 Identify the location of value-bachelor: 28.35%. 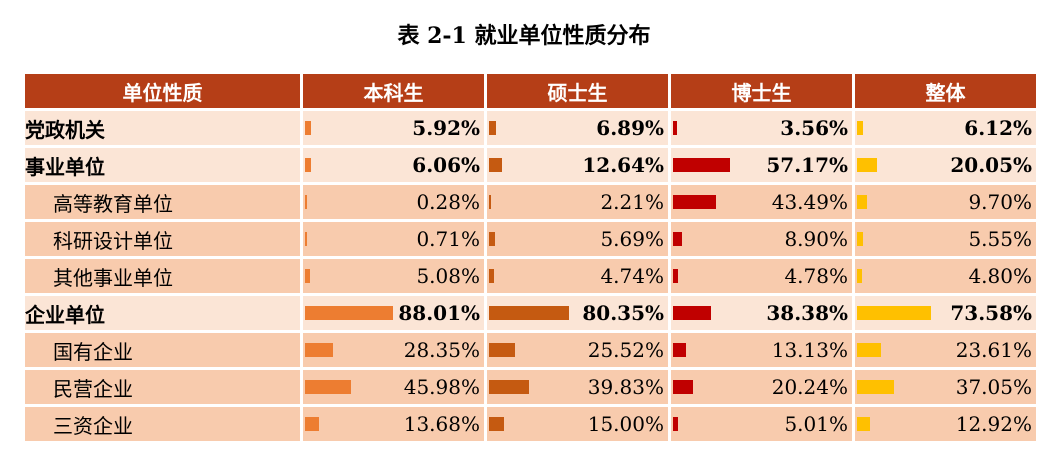
(441, 350).